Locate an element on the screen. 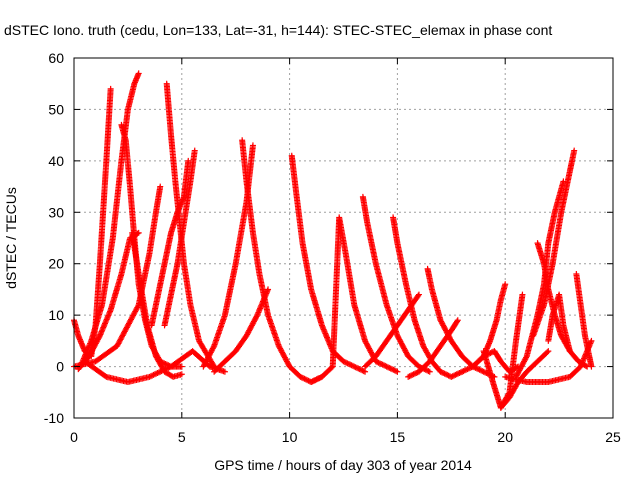  x-tick-label: 0 is located at coordinates (74, 437).